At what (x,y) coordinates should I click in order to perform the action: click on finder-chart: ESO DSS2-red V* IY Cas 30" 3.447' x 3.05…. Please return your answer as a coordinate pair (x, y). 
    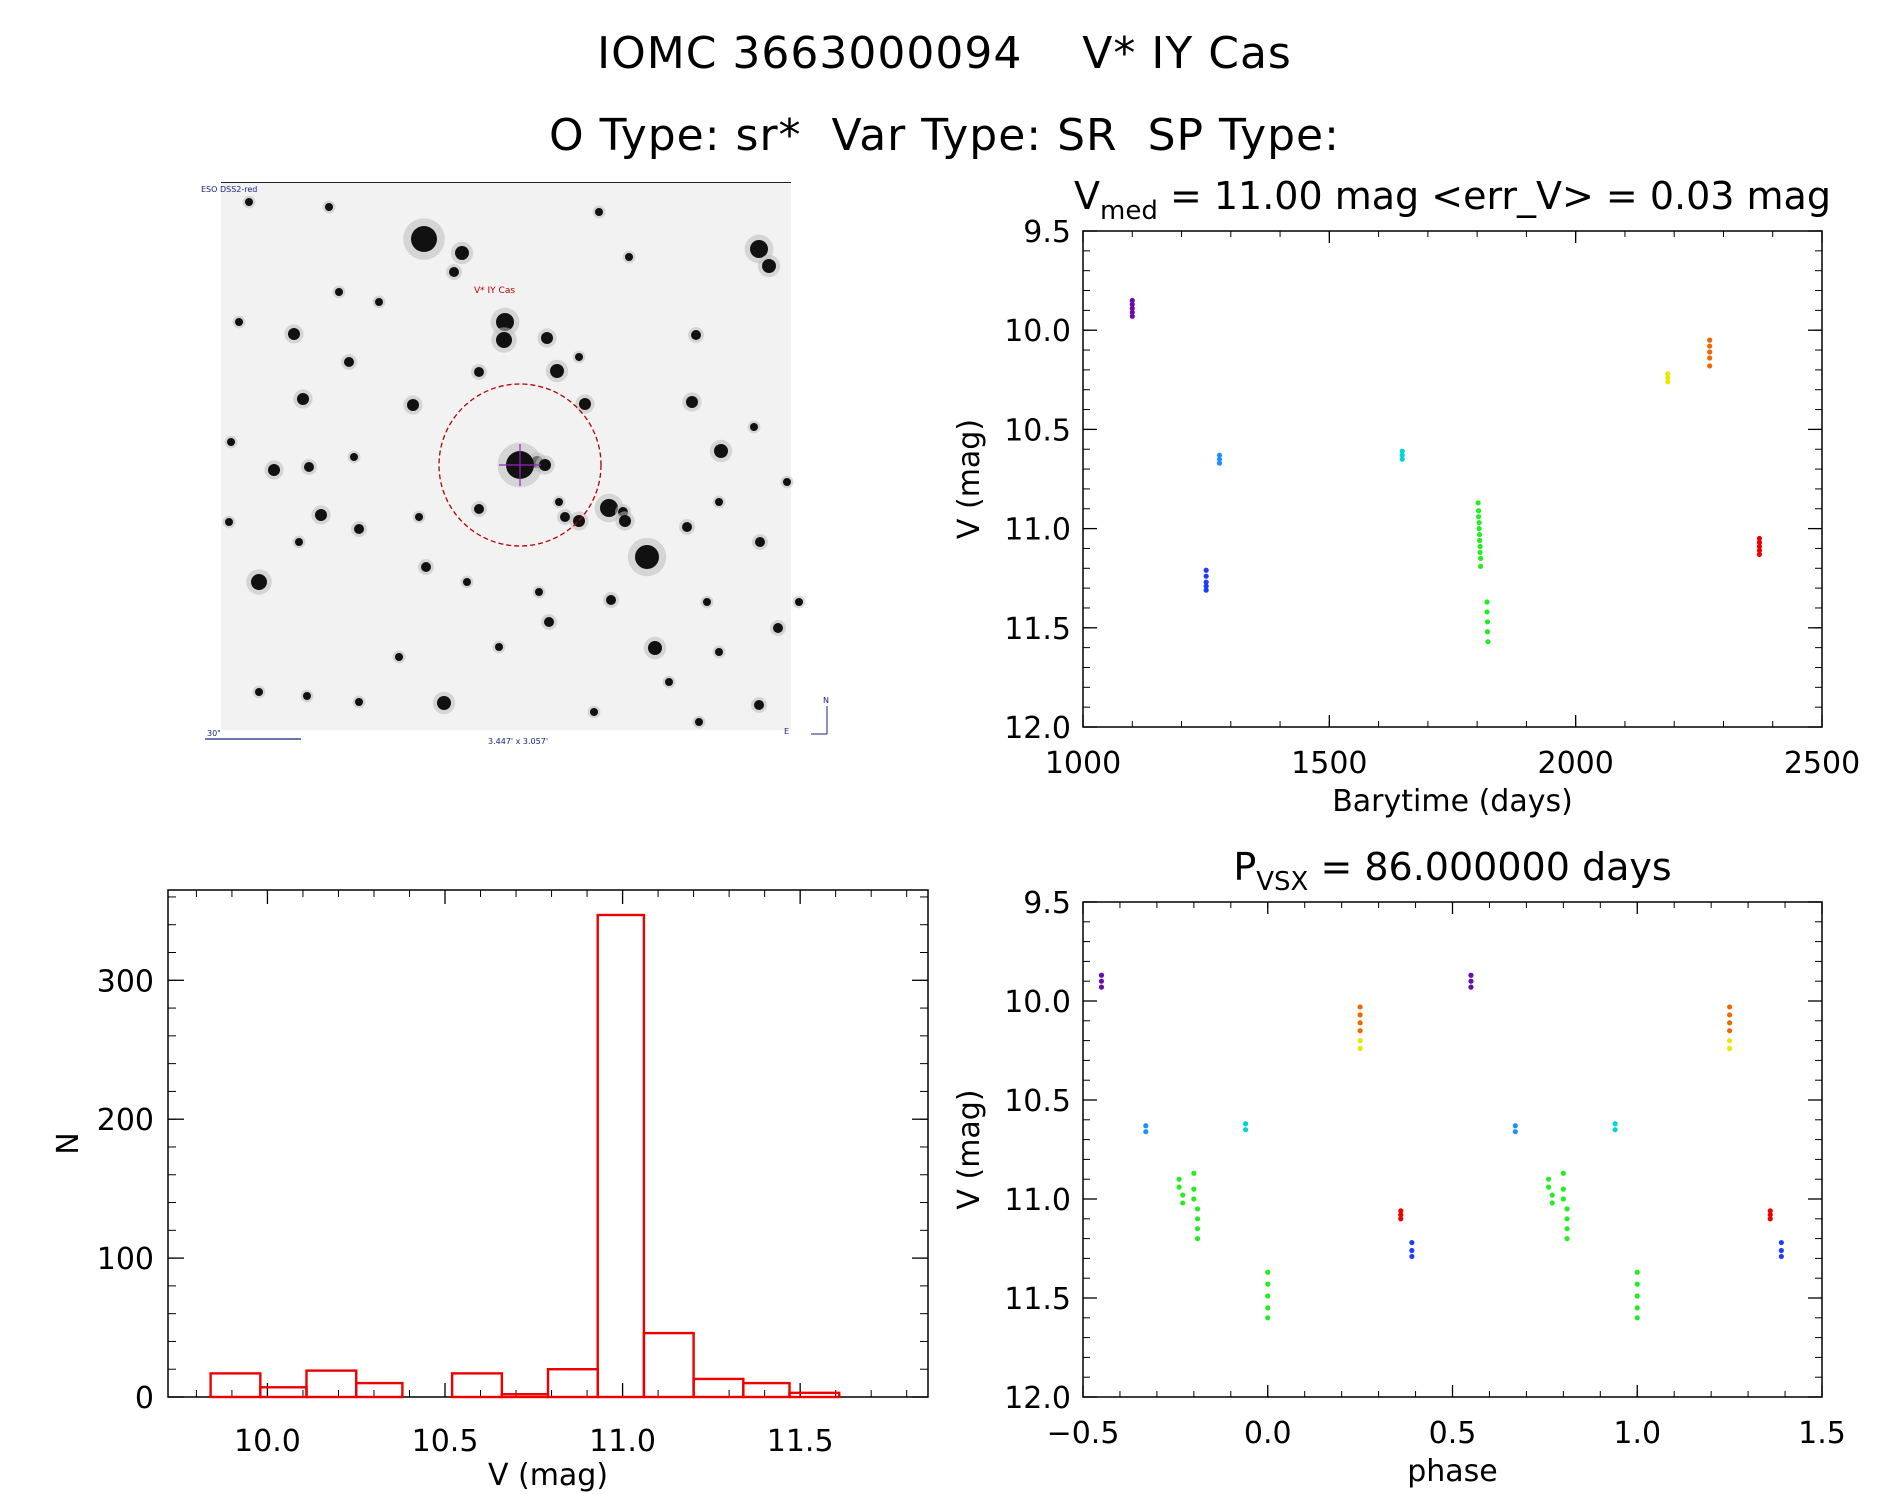
    Looking at the image, I should click on (519, 466).